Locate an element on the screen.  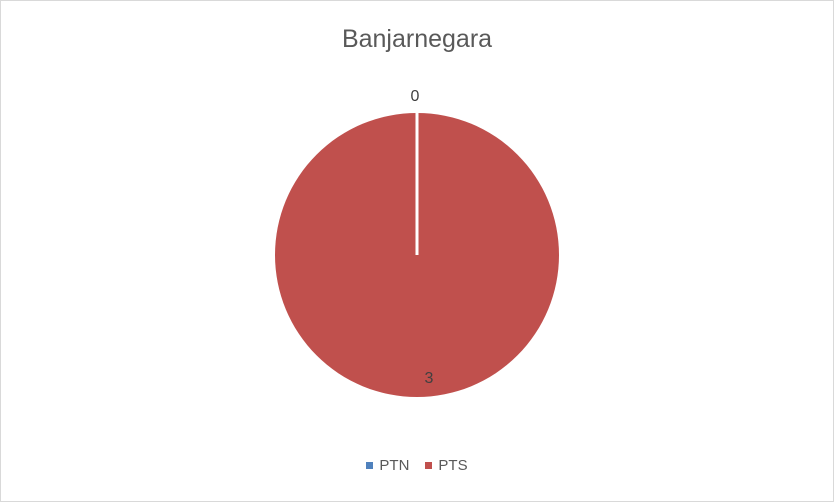
legend-swatch-pts is located at coordinates (429, 465).